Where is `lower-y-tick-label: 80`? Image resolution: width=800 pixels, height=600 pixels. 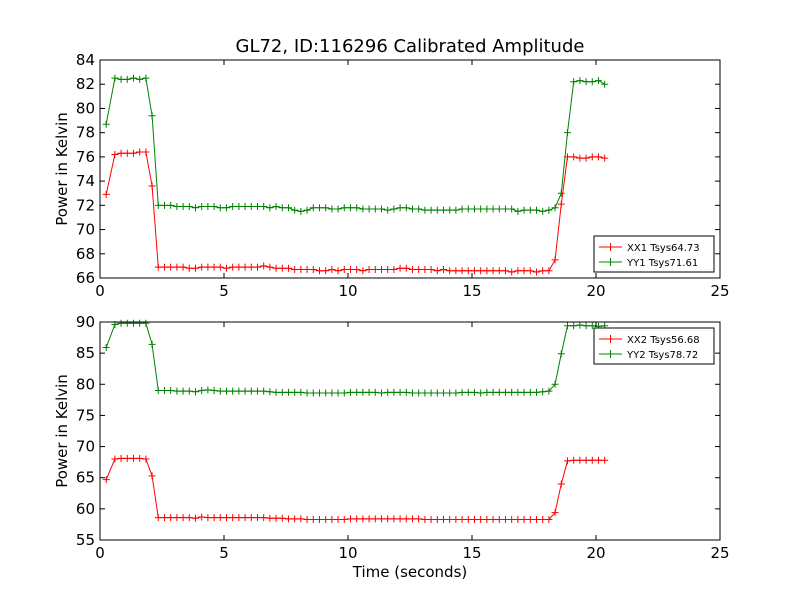 lower-y-tick-label: 80 is located at coordinates (85, 384).